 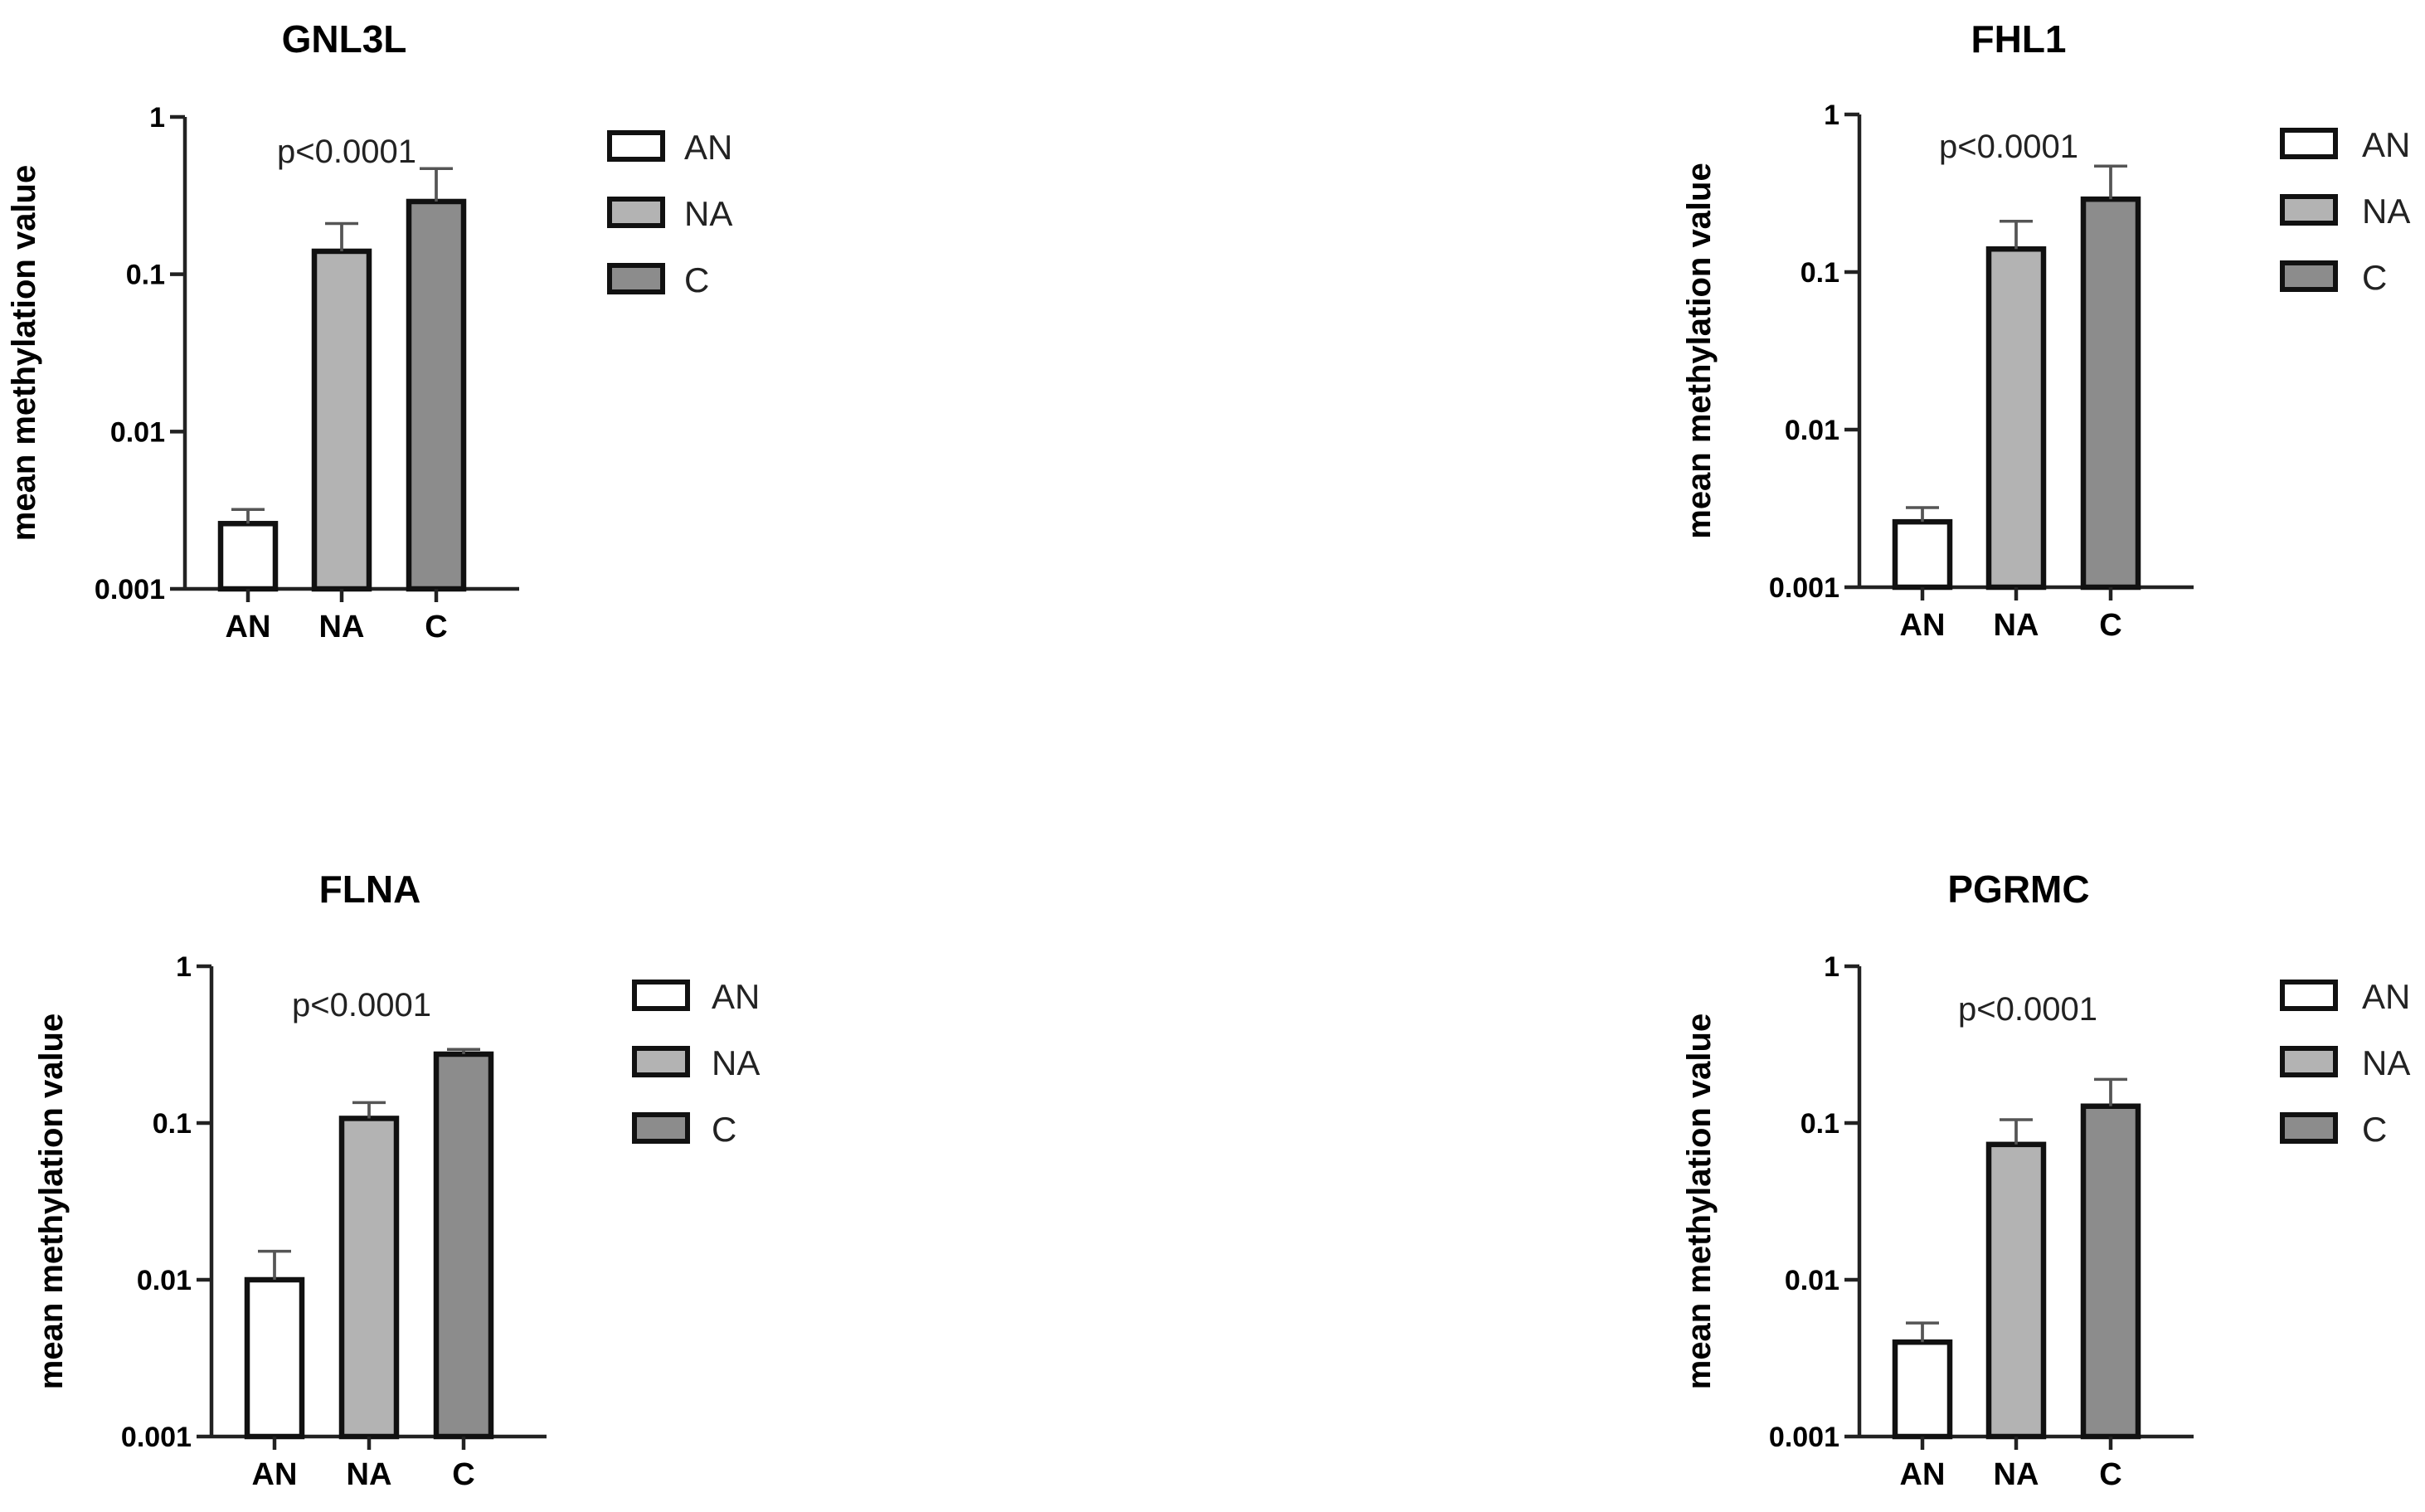 What do you see at coordinates (2019, 39) in the screenshot?
I see `chart-title: FHL1` at bounding box center [2019, 39].